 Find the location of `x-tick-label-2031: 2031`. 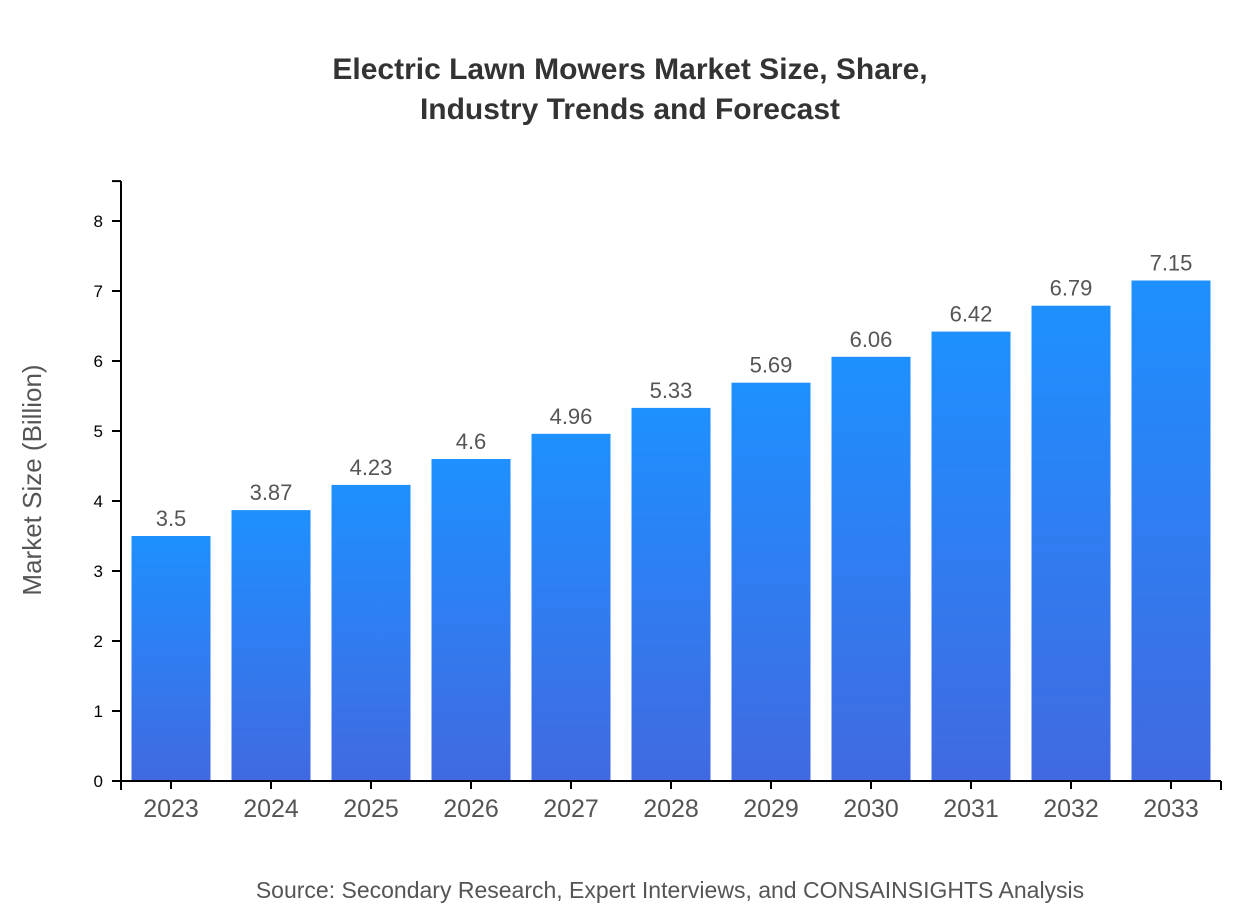

x-tick-label-2031: 2031 is located at coordinates (971, 809).